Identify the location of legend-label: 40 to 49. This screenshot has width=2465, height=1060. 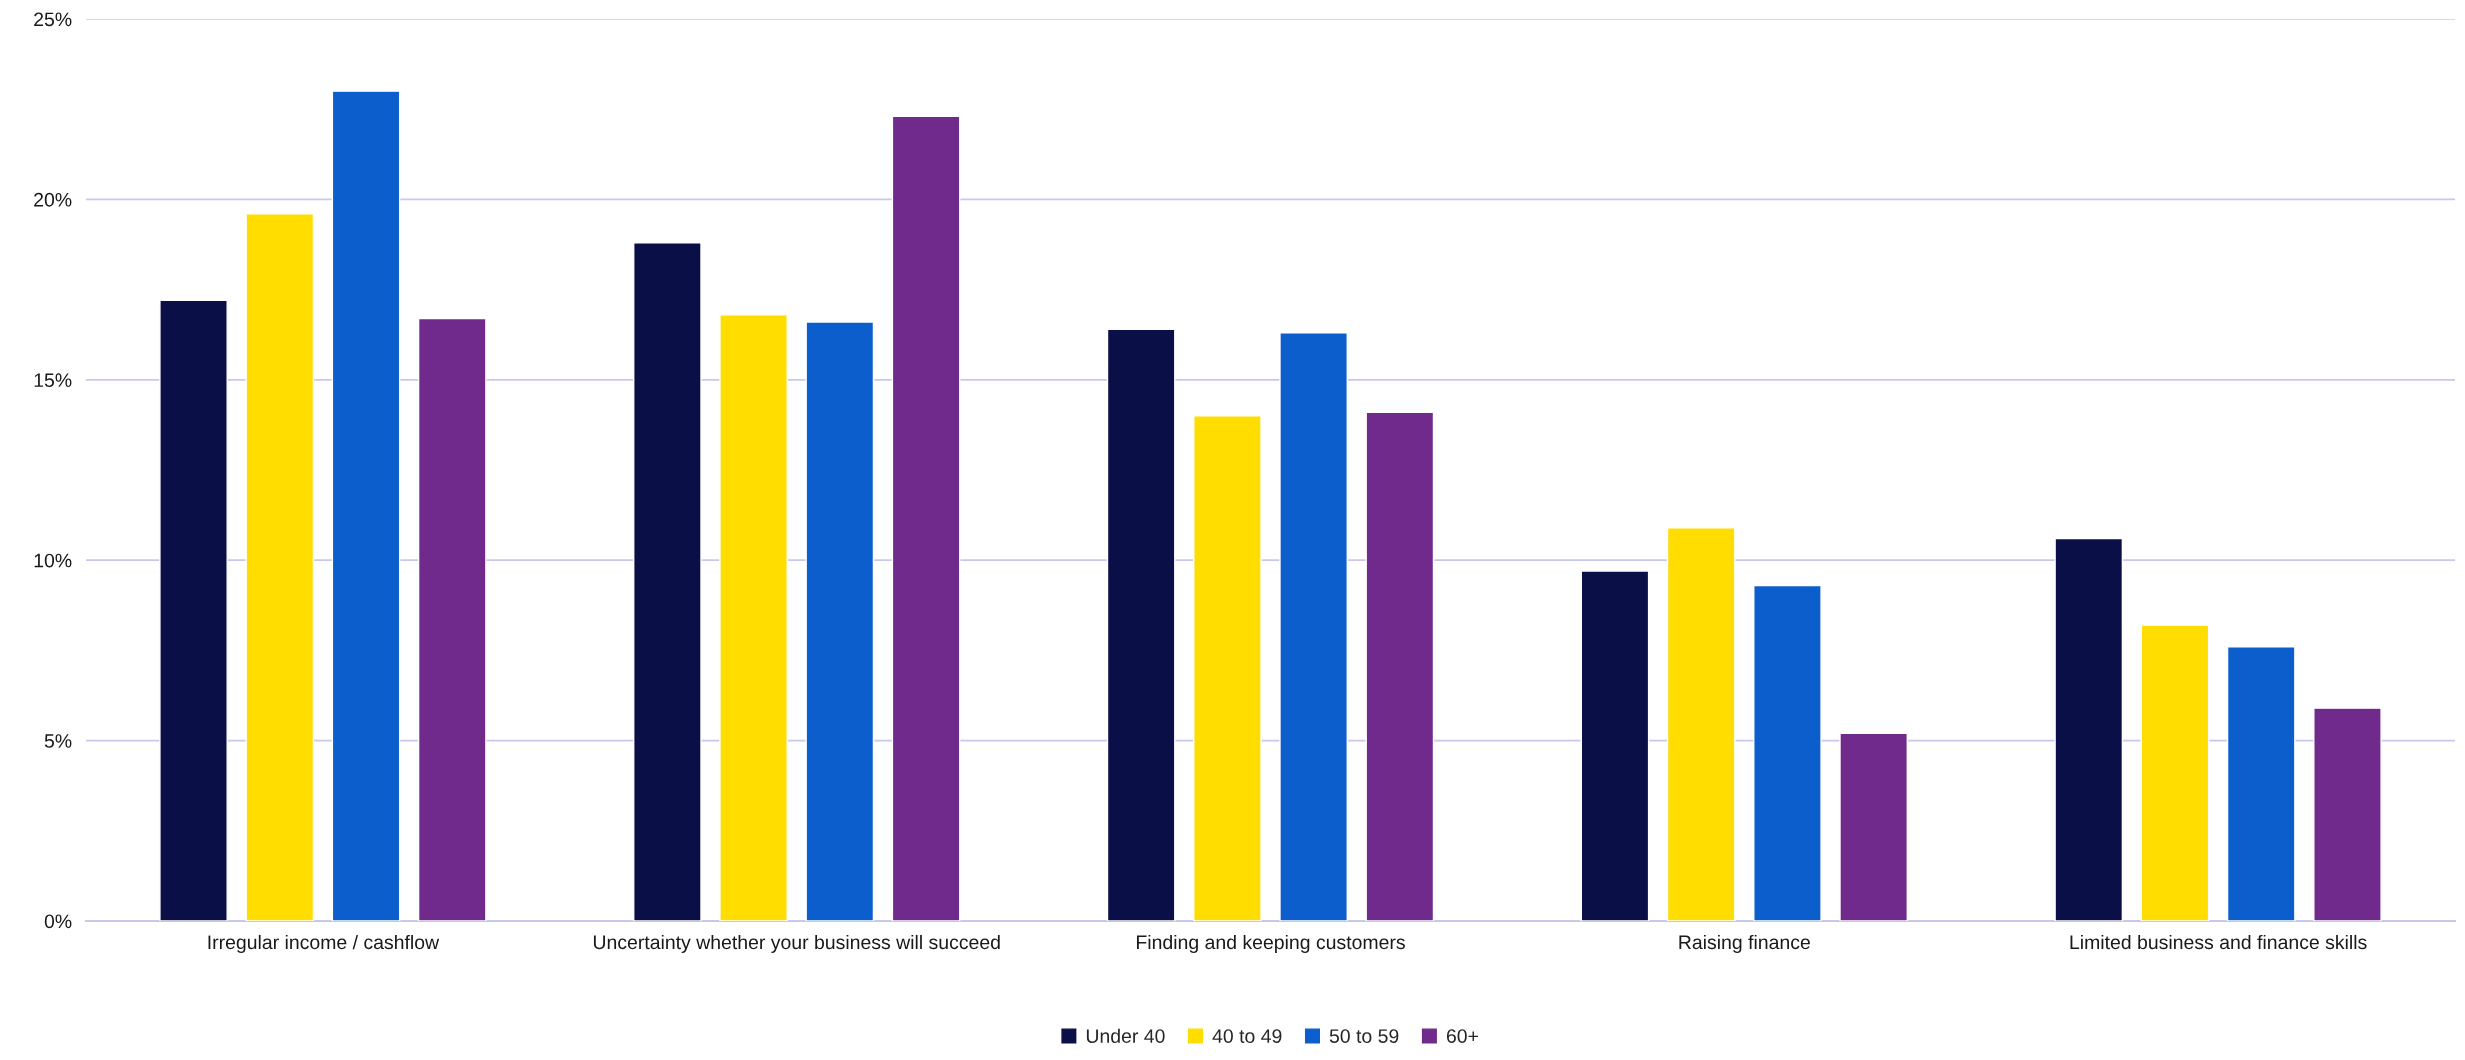
(1247, 1036).